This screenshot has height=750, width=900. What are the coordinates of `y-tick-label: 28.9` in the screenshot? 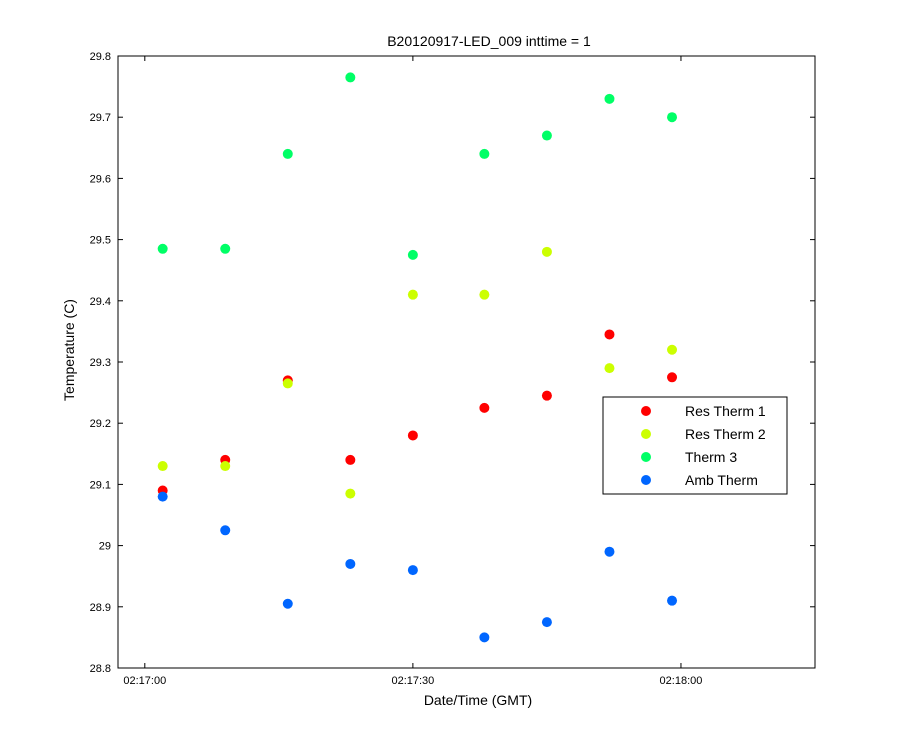 It's located at (100, 608).